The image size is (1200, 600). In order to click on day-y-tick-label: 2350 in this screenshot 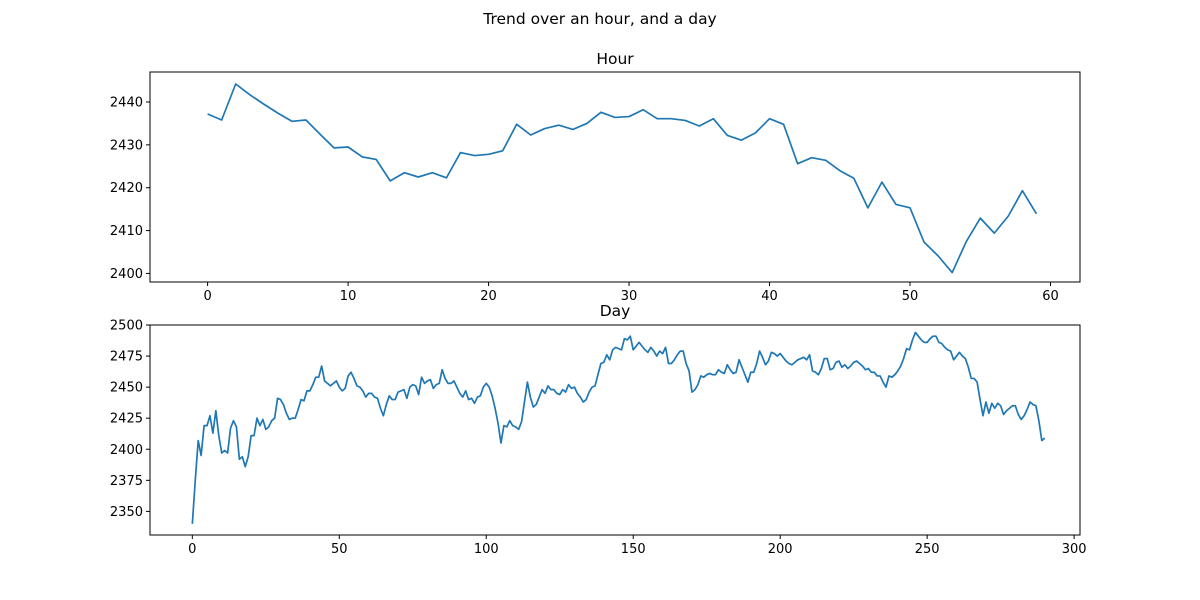, I will do `click(126, 512)`.